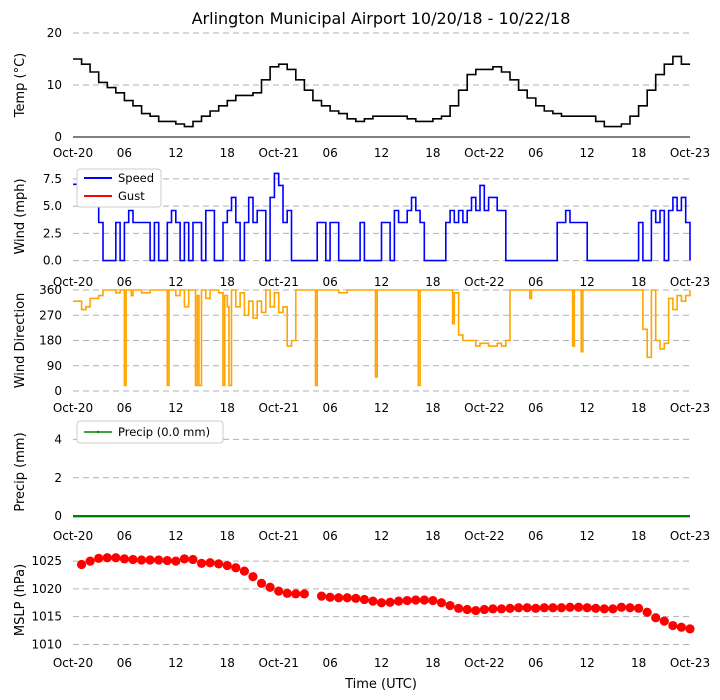 The width and height of the screenshot is (720, 700). Describe the element at coordinates (52, 206) in the screenshot. I see `y-tick-label: 5.0` at that location.